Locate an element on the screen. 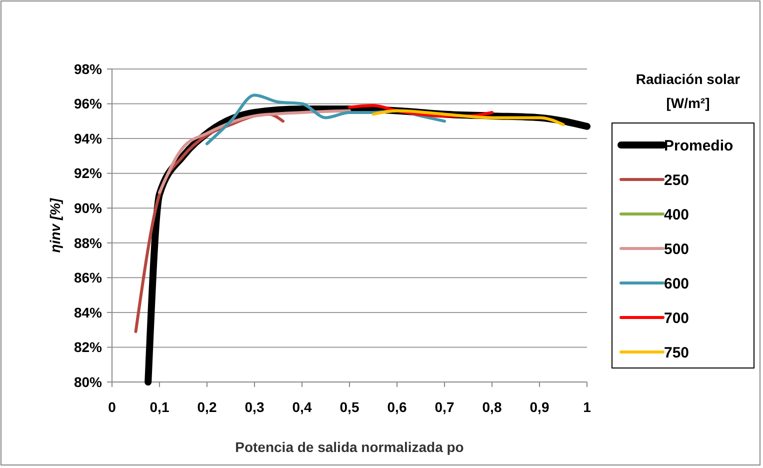  legend-label: 750 is located at coordinates (677, 353).